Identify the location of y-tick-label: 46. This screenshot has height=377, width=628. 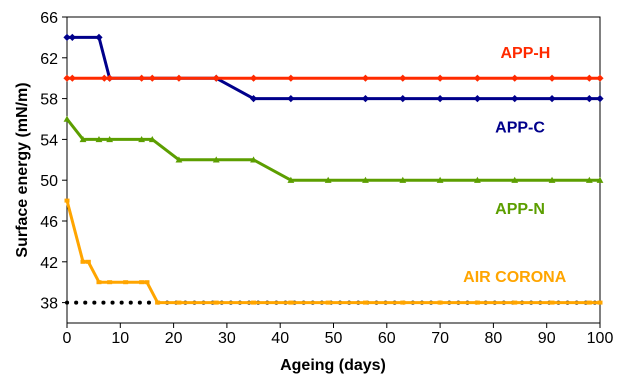
(49, 222).